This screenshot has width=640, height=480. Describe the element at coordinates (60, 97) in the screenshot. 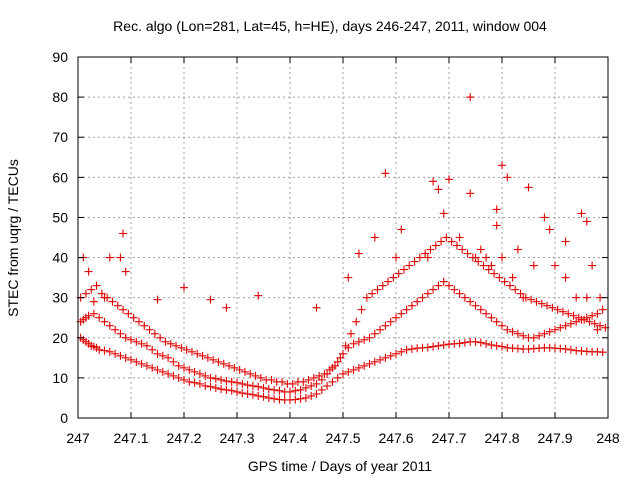

I see `y-tick-label: 80` at that location.